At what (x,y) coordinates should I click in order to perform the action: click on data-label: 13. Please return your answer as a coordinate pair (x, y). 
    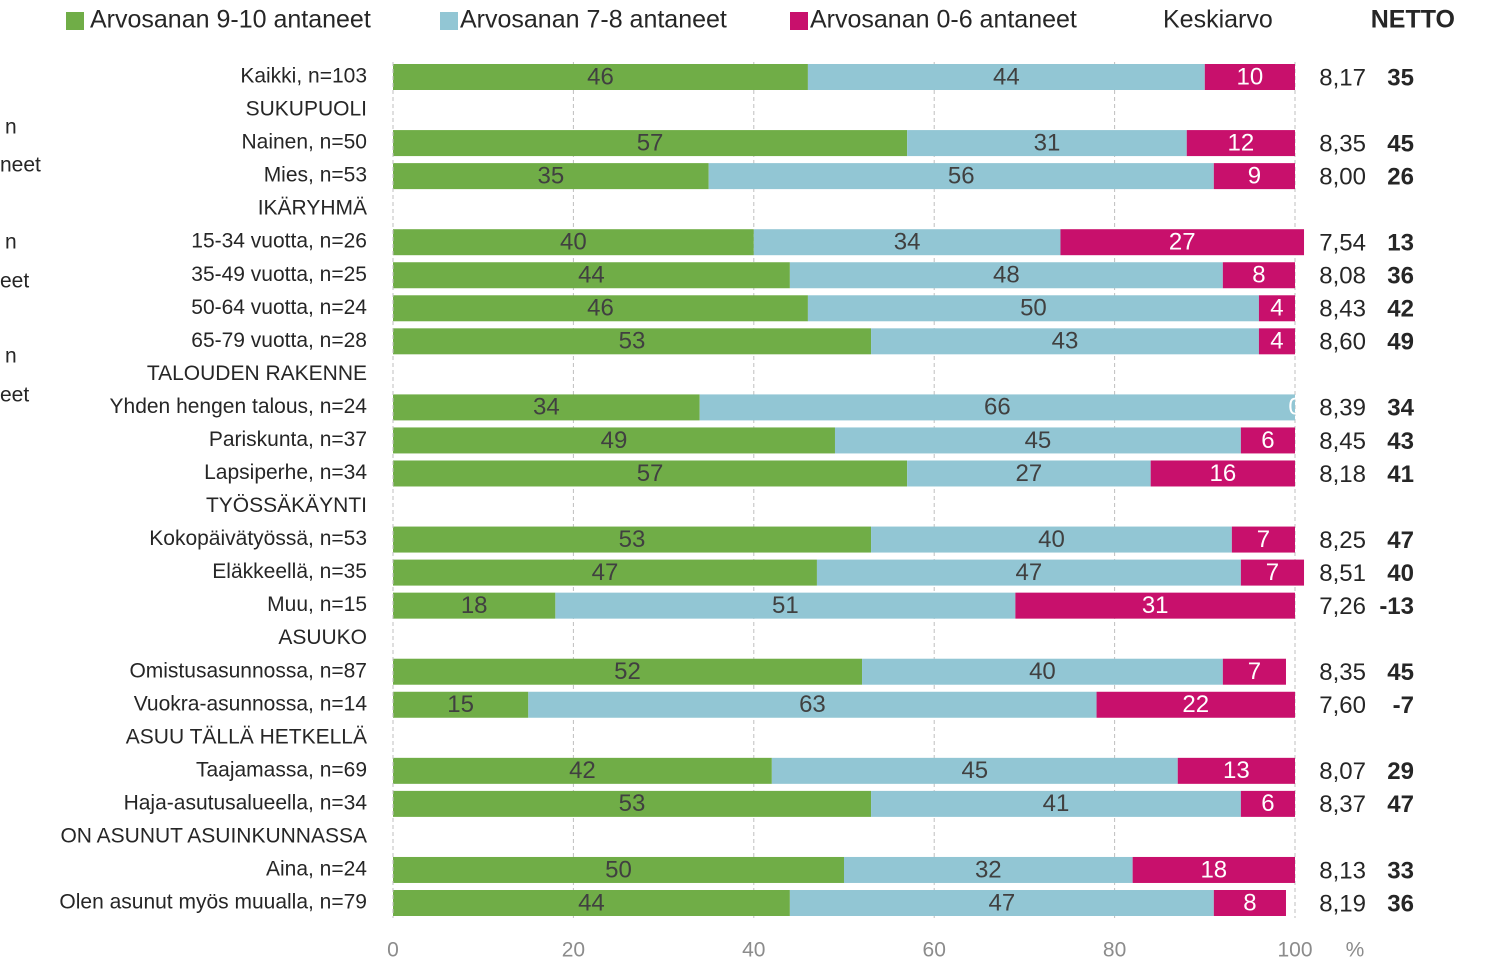
    Looking at the image, I should click on (1236, 770).